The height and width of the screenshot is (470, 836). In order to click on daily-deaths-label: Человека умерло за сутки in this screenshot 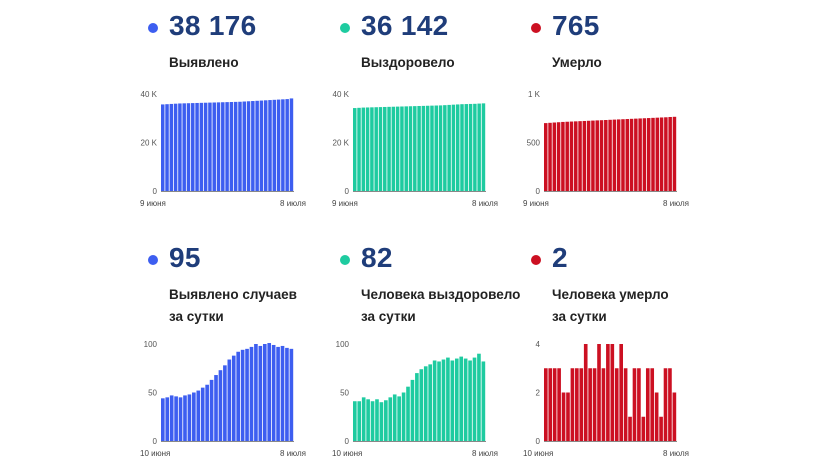, I will do `click(610, 306)`.